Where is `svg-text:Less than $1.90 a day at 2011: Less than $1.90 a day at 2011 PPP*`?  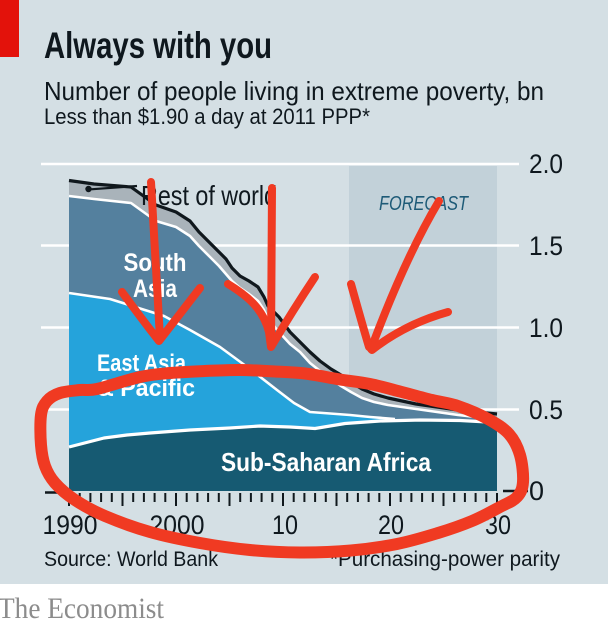 svg-text:Less than $1.90 a day at 2011: Less than $1.90 a day at 2011 PPP* is located at coordinates (207, 116).